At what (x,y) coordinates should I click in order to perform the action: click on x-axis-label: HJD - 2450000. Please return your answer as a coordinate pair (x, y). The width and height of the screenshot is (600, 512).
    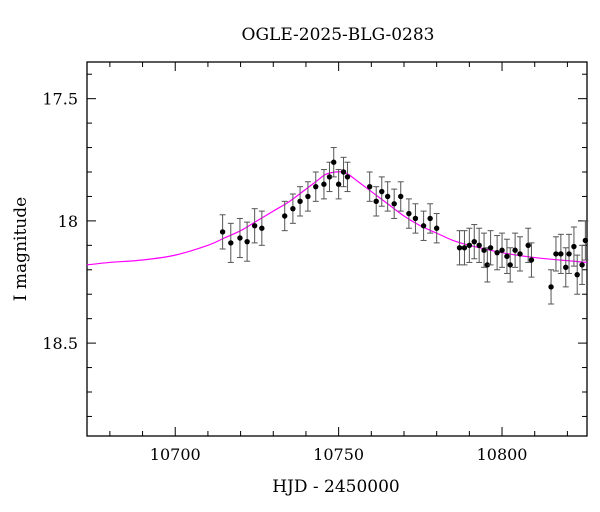
    Looking at the image, I should click on (336, 487).